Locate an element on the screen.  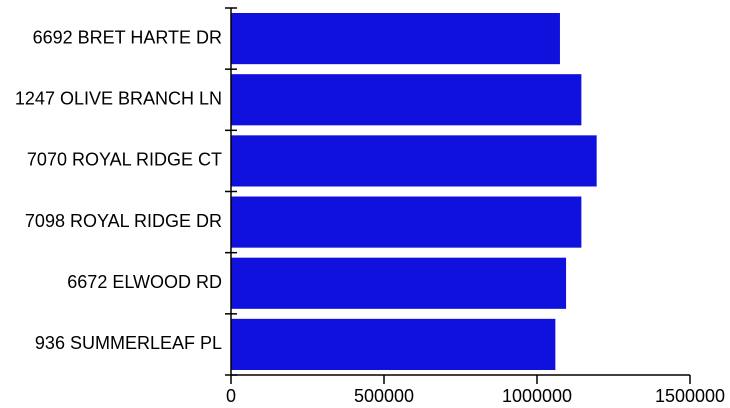
category-label: 6692 BRET HARTE DR is located at coordinates (127, 37).